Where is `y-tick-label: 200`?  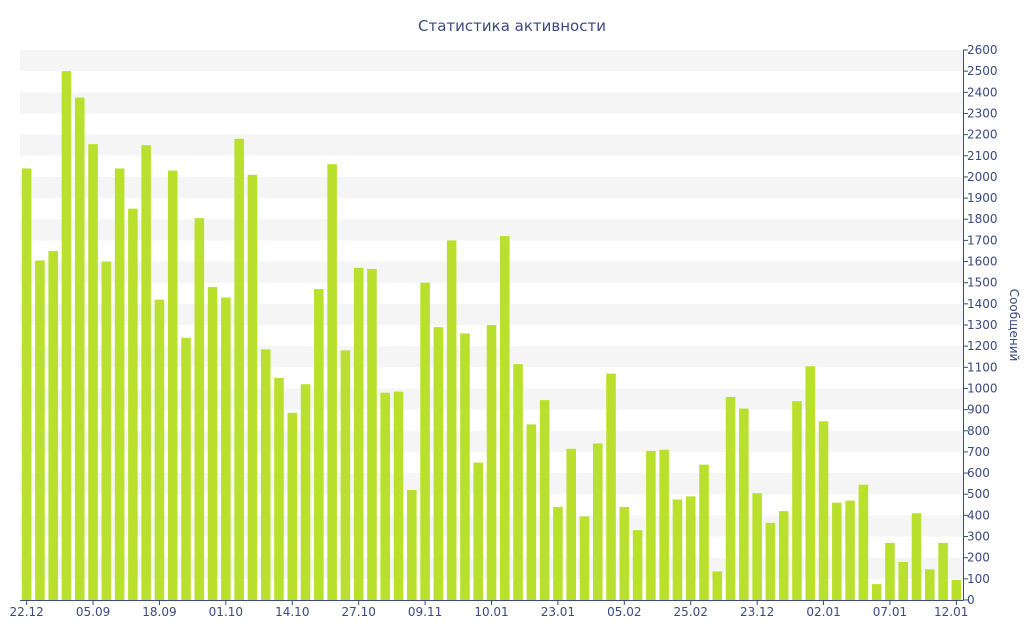
y-tick-label: 200 is located at coordinates (978, 558).